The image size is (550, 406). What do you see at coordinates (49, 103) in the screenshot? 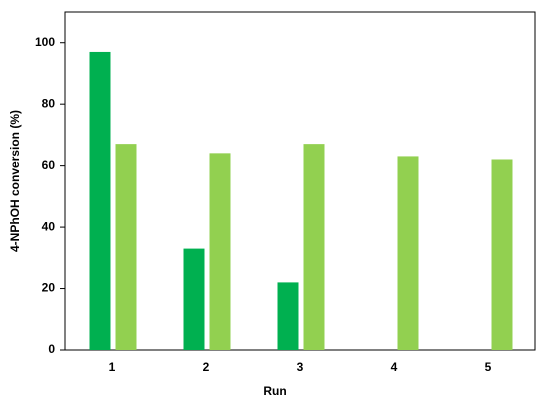
I see `y-tick-label: 80` at bounding box center [49, 103].